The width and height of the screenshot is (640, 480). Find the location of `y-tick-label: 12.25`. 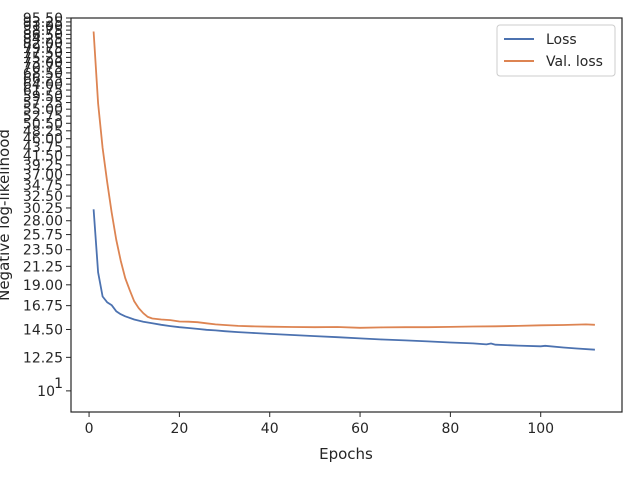

y-tick-label: 12.25 is located at coordinates (43, 358).